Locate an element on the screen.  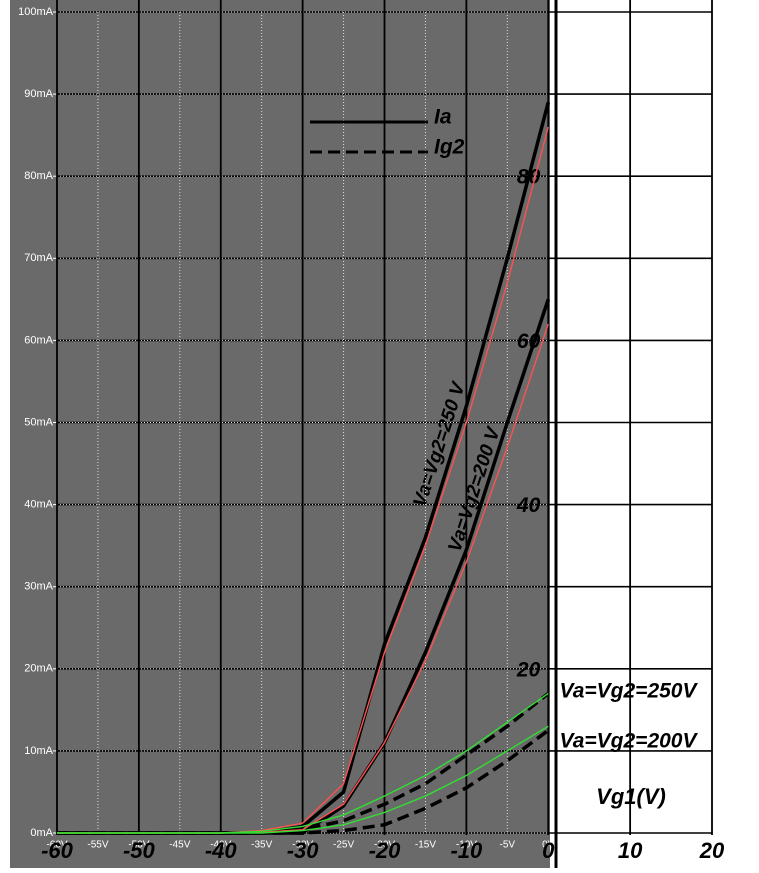
legend-label: Ig2 is located at coordinates (449, 147).